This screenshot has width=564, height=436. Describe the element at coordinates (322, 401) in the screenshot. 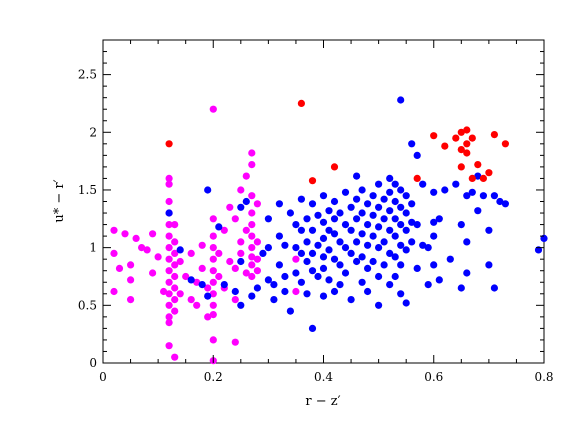

I see `x-axis-label: r − z′` at that location.